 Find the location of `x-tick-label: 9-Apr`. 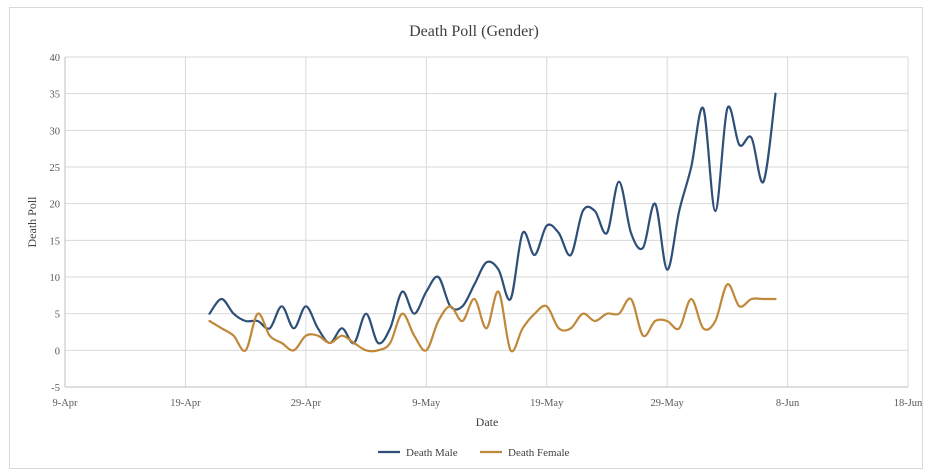

x-tick-label: 9-Apr is located at coordinates (65, 403).